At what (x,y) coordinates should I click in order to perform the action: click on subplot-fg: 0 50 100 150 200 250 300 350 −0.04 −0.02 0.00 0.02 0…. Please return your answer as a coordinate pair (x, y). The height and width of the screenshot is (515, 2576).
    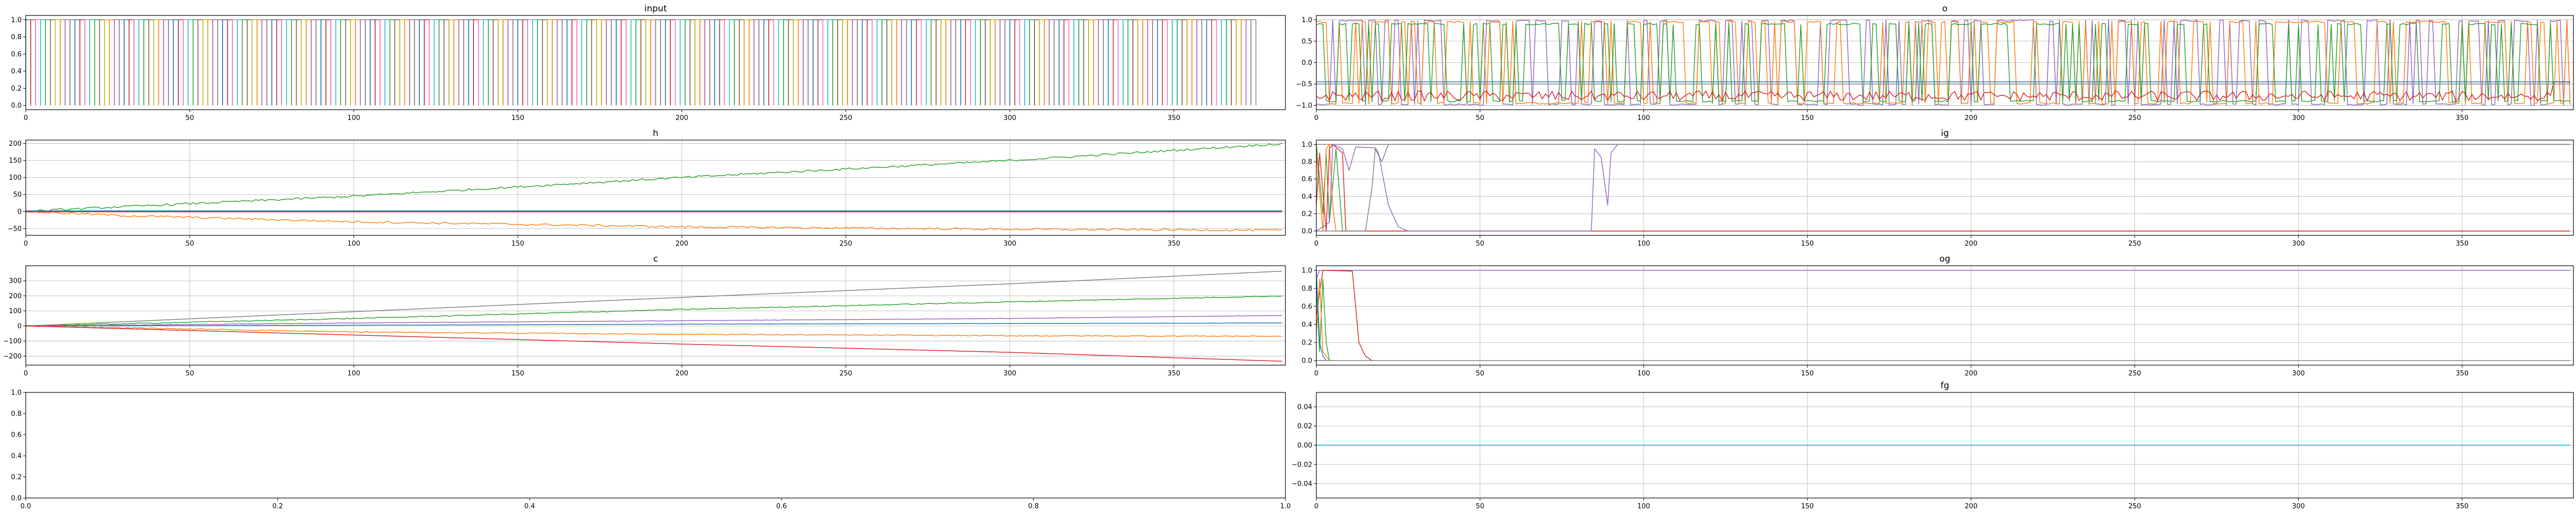
    Looking at the image, I should click on (1933, 445).